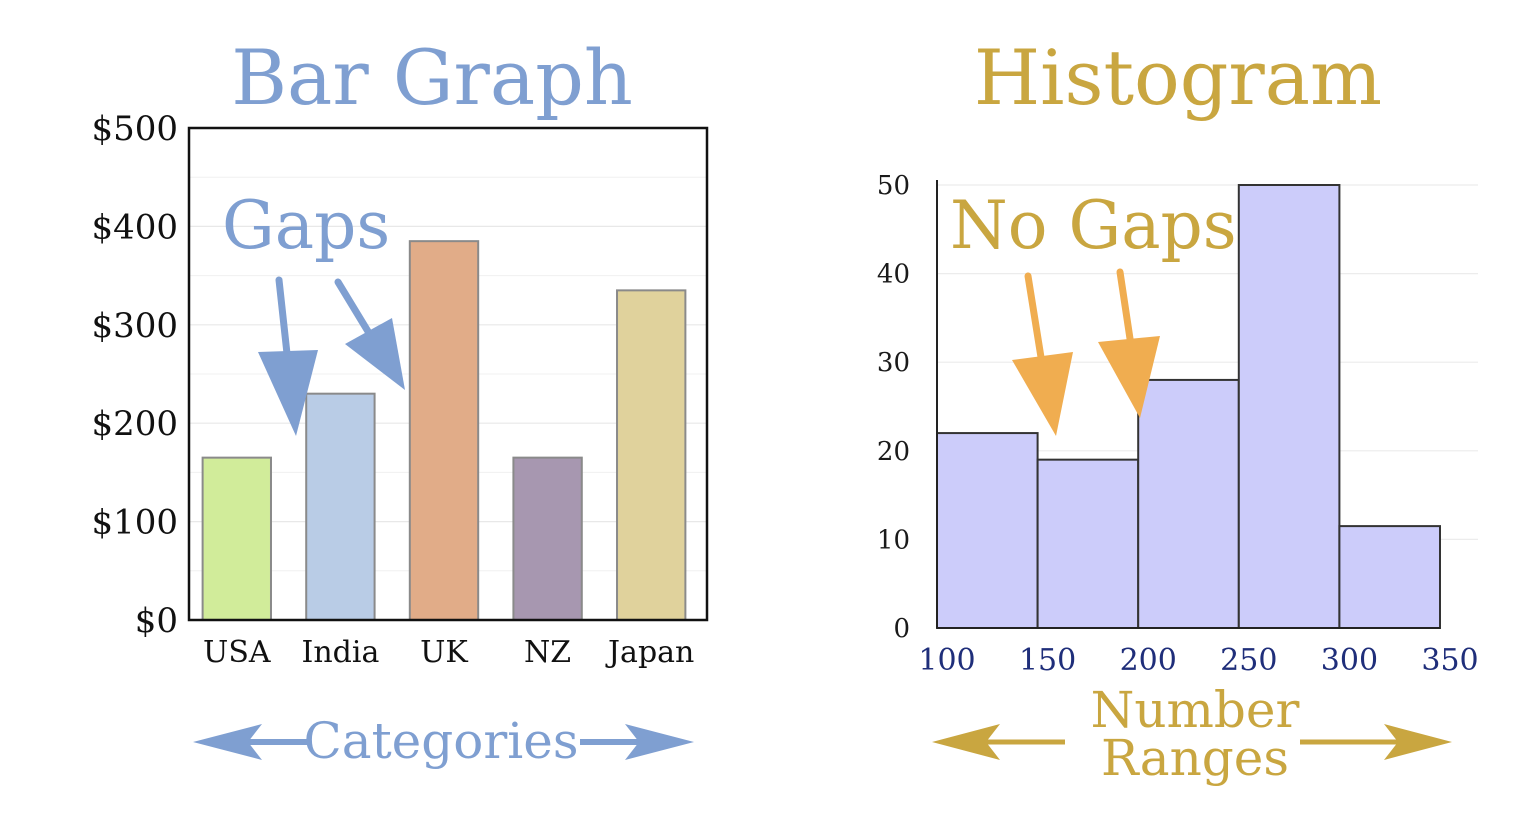  Describe the element at coordinates (444, 652) in the screenshot. I see `bar-x-tick-label: UK` at that location.